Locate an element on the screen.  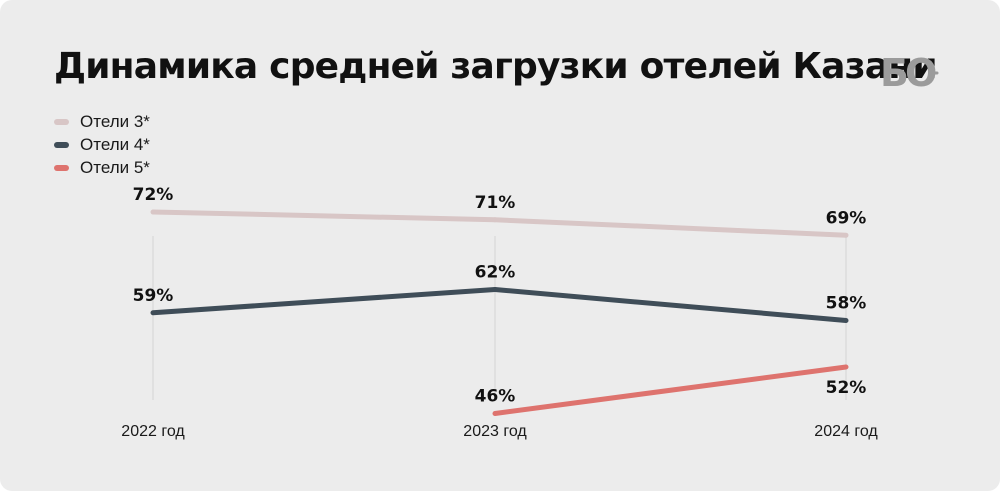
legend-item: Отели 3* is located at coordinates (102, 121).